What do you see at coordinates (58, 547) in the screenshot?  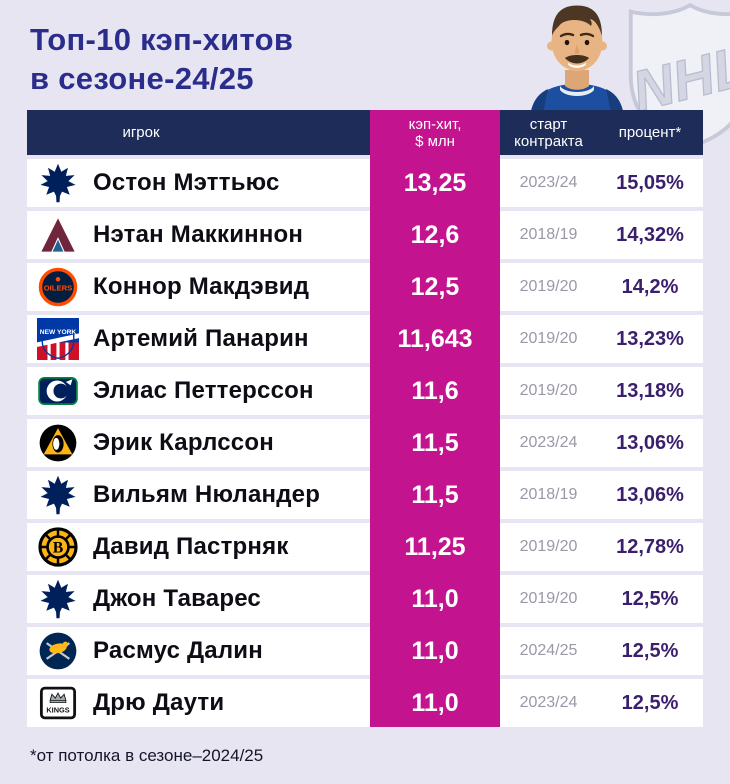 I see `team-logo-boston-bruins` at bounding box center [58, 547].